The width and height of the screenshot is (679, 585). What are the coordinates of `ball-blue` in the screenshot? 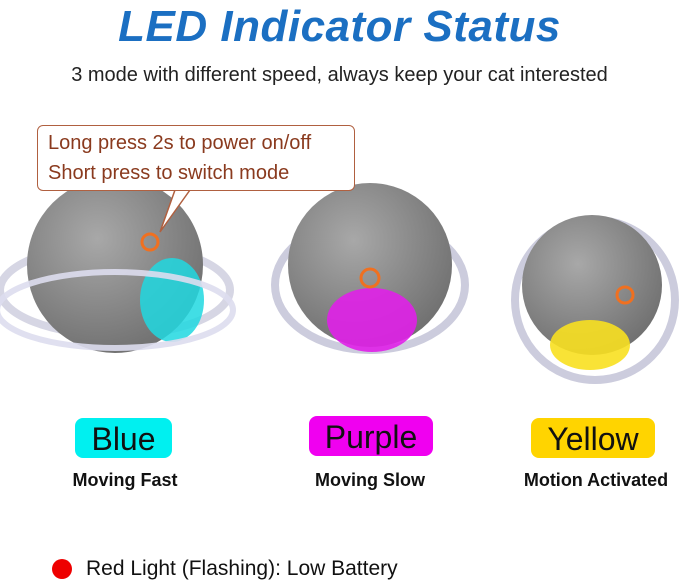 It's located at (118, 265).